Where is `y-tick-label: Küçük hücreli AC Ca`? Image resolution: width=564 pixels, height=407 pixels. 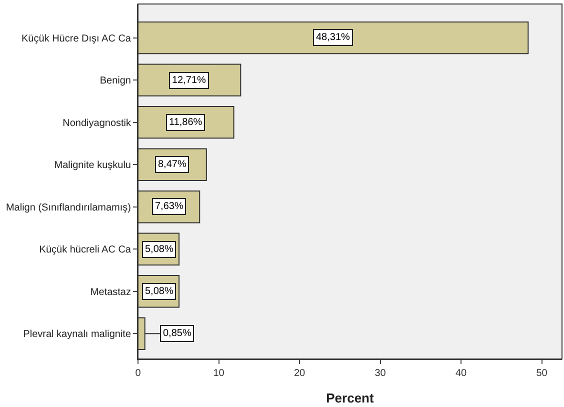
y-tick-label: Küçük hücreli AC Ca is located at coordinates (85, 250).